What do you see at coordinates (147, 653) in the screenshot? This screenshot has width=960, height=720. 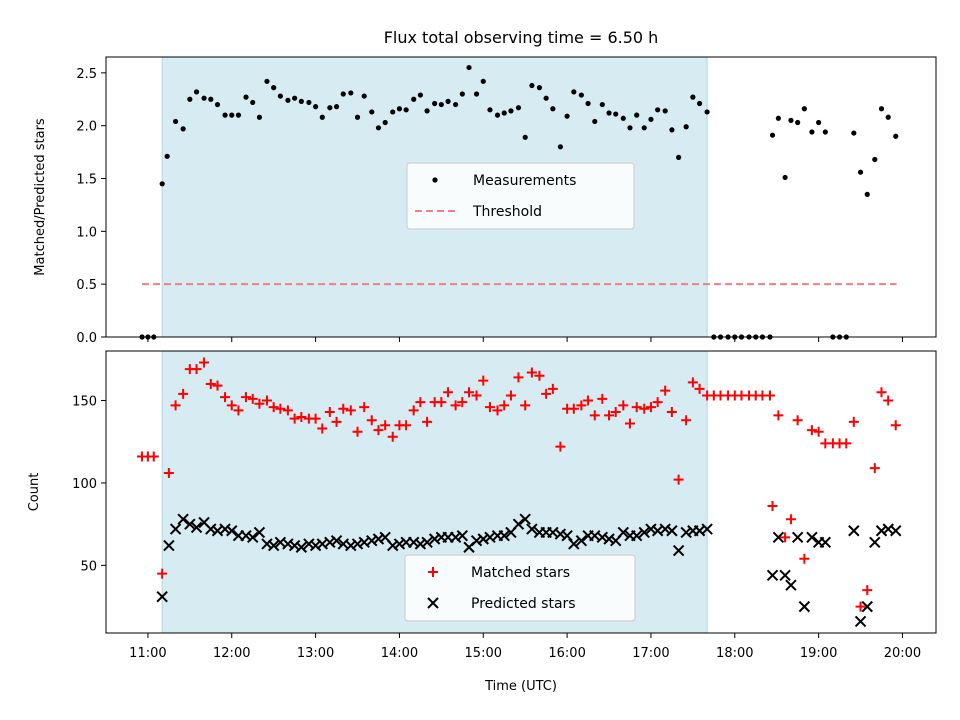 I see `x-tick-label: 11:00` at bounding box center [147, 653].